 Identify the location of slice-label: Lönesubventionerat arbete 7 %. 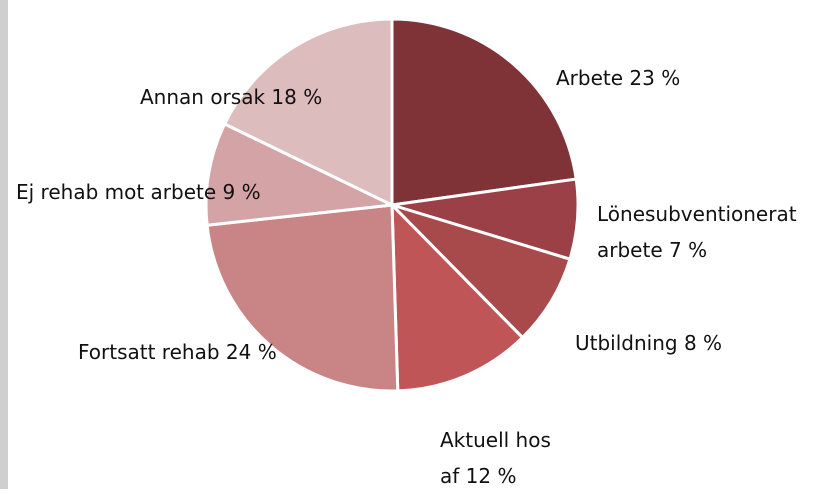
(709, 232).